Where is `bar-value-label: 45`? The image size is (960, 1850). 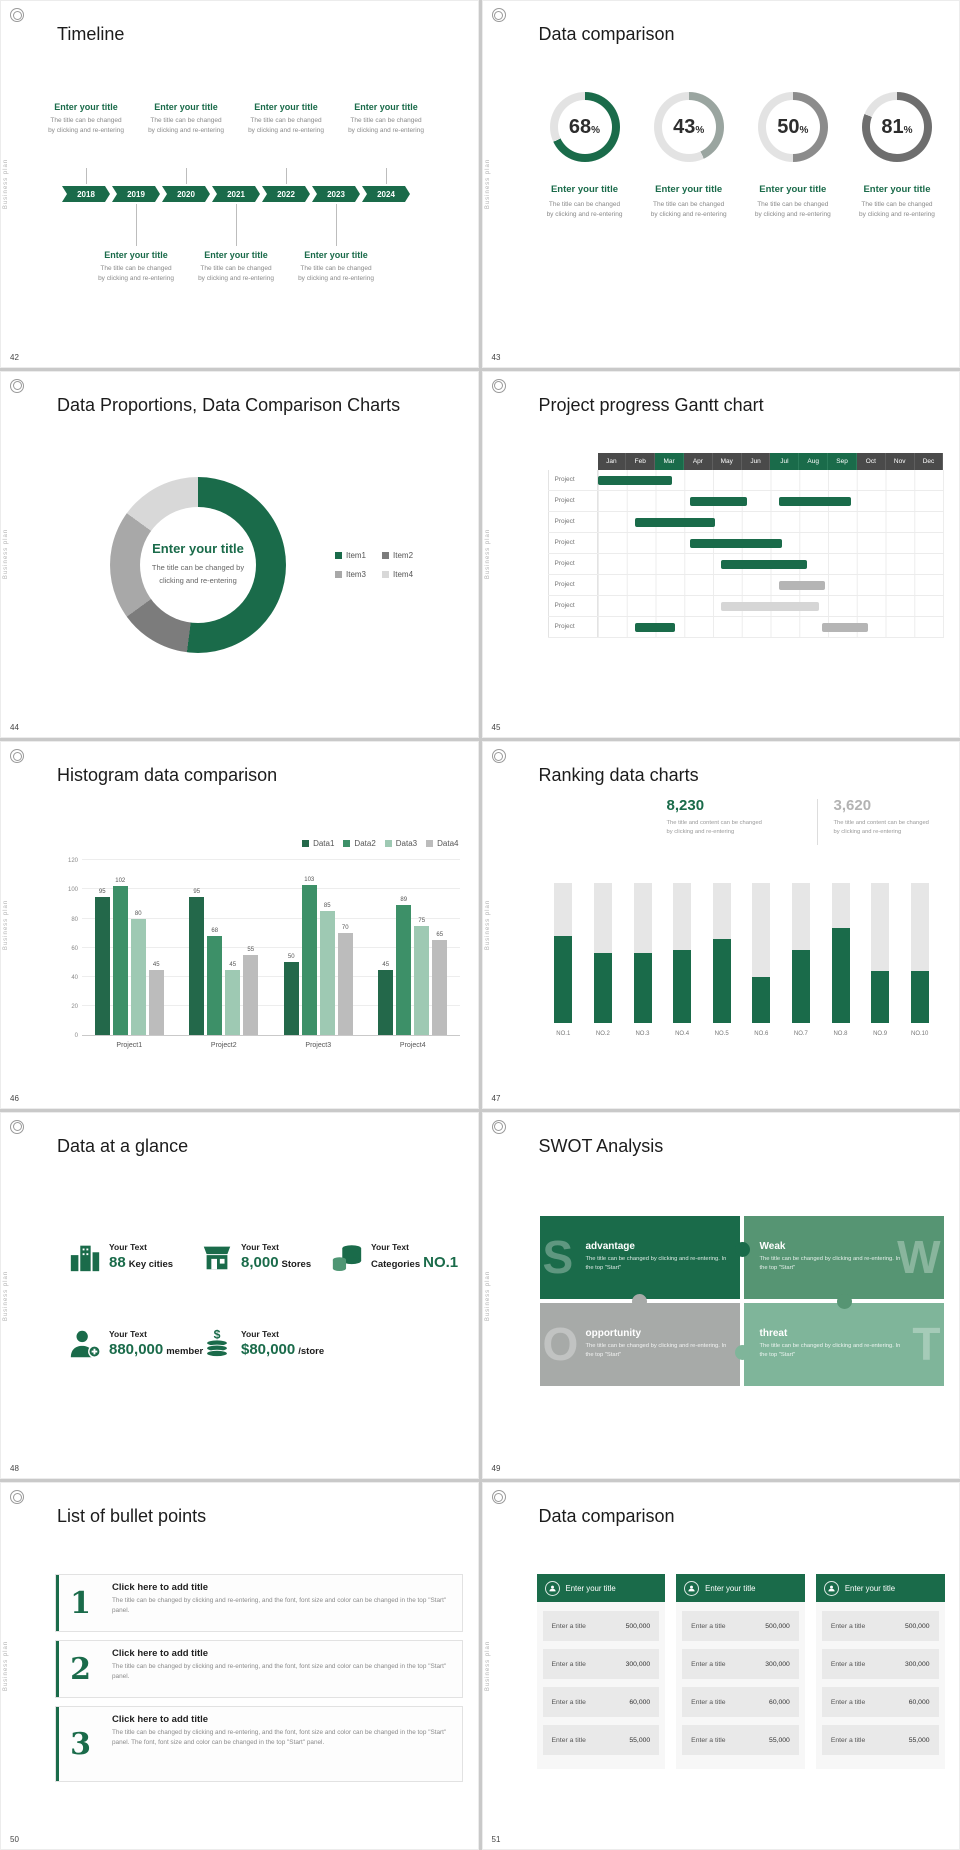 bar-value-label: 45 is located at coordinates (156, 964).